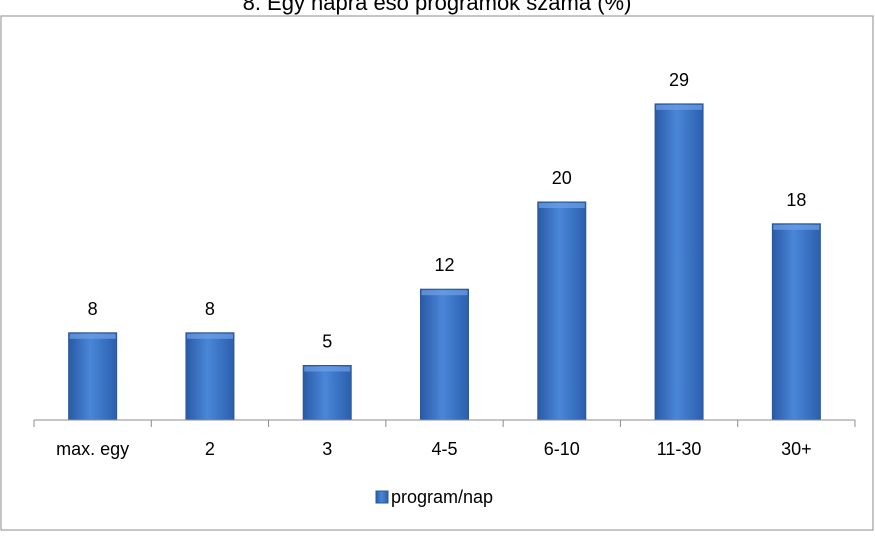 This screenshot has height=537, width=875. I want to click on x-tick-label: 30+, so click(796, 449).